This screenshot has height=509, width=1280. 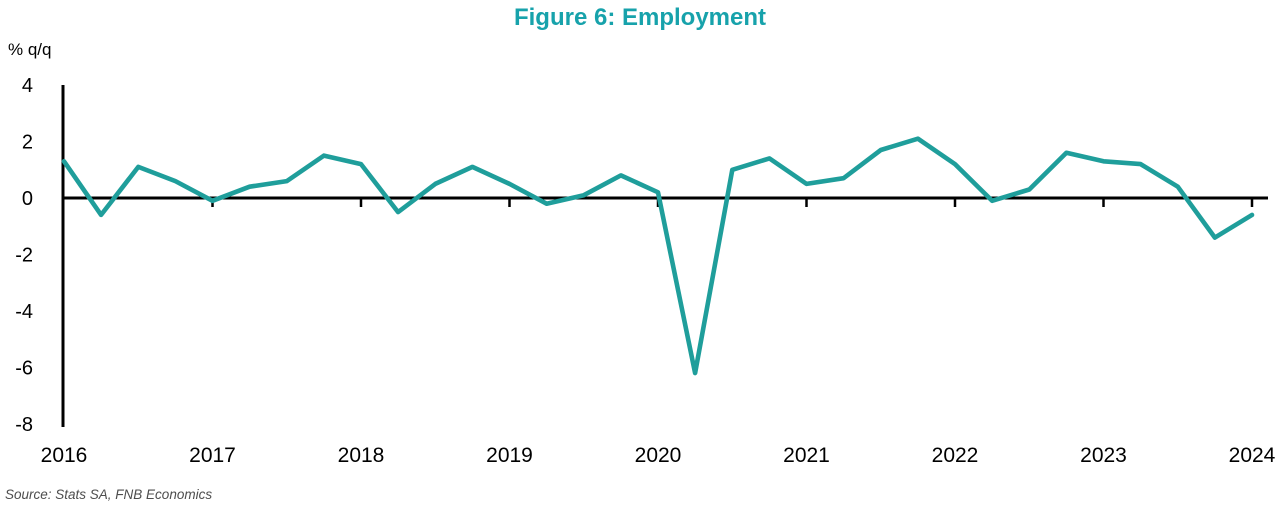 What do you see at coordinates (955, 455) in the screenshot?
I see `x-axis-label-2022: 2022` at bounding box center [955, 455].